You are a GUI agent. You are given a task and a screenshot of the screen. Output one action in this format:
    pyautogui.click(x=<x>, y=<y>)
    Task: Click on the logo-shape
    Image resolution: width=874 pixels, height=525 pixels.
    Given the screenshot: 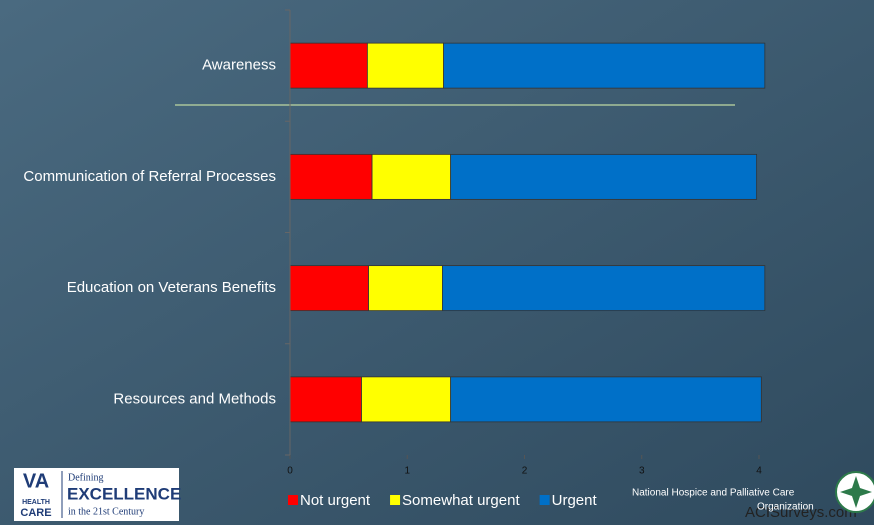 What is the action you would take?
    pyautogui.click(x=856, y=492)
    